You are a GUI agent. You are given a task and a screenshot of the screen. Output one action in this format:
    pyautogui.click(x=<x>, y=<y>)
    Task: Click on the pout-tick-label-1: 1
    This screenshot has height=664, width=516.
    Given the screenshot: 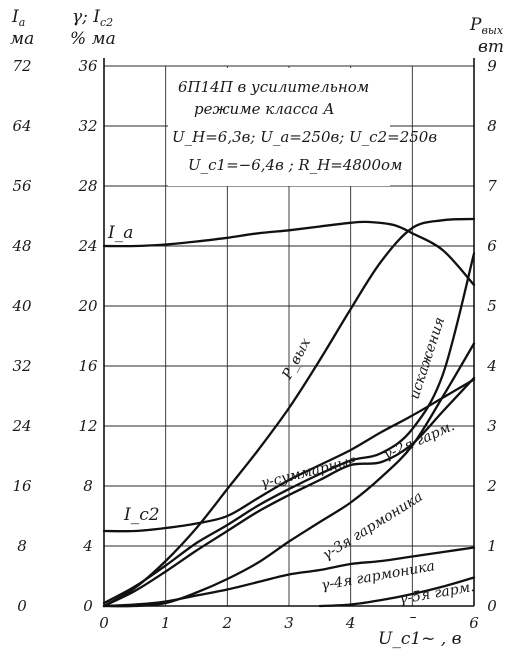 What is the action you would take?
    pyautogui.click(x=492, y=546)
    